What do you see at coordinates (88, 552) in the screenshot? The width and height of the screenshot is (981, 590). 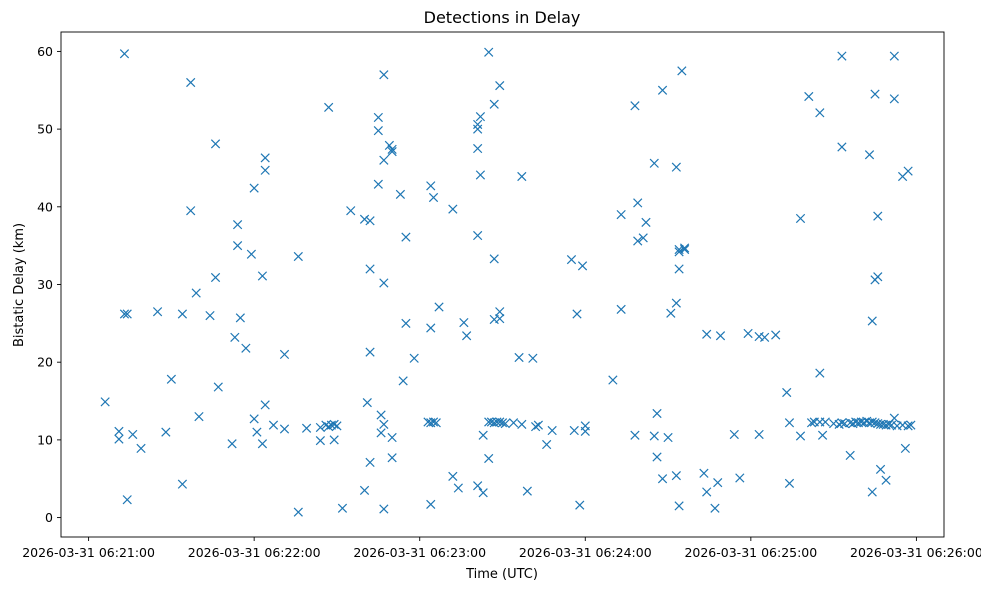 I see `x-tick-label: 2026-03-31 06:21:00` at bounding box center [88, 552].